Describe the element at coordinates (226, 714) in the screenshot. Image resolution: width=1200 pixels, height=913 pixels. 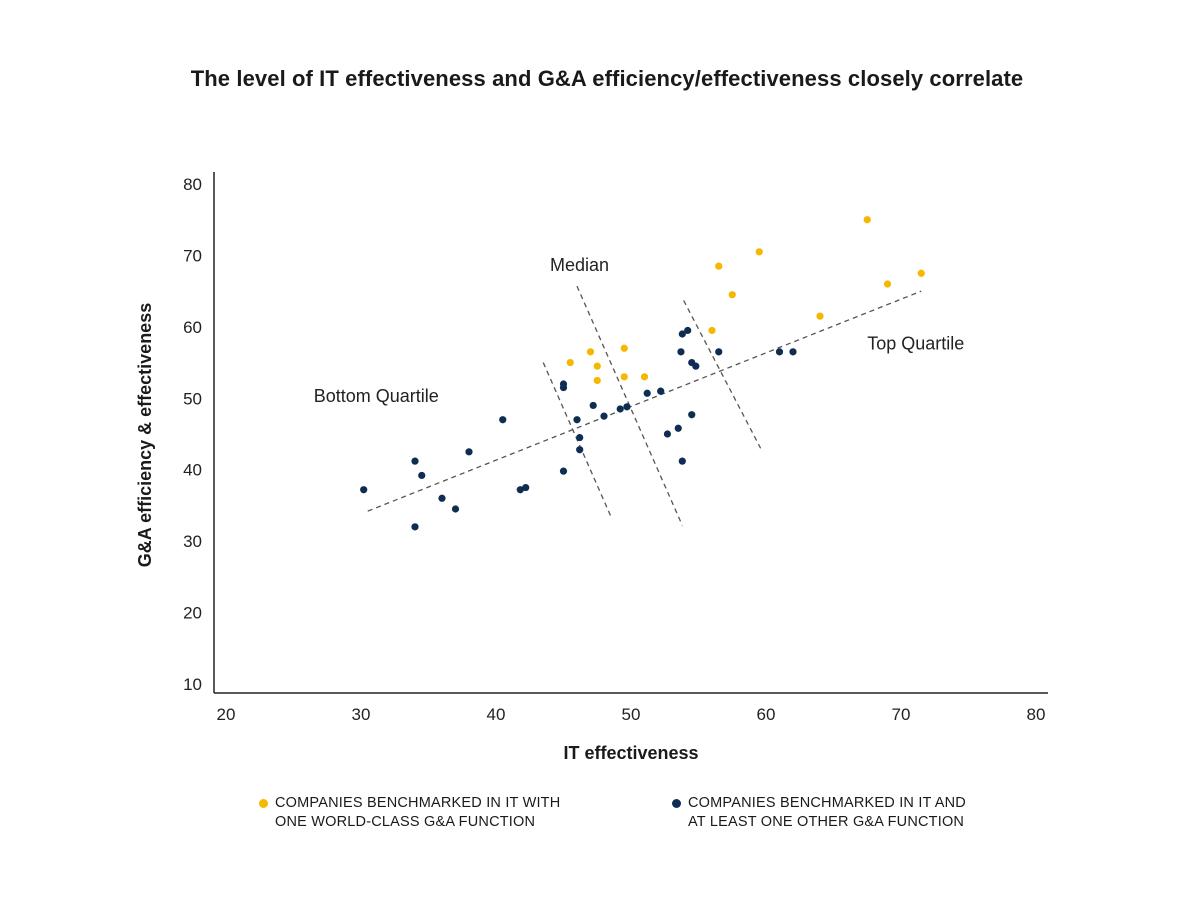
I see `x-tick-label: 20` at that location.